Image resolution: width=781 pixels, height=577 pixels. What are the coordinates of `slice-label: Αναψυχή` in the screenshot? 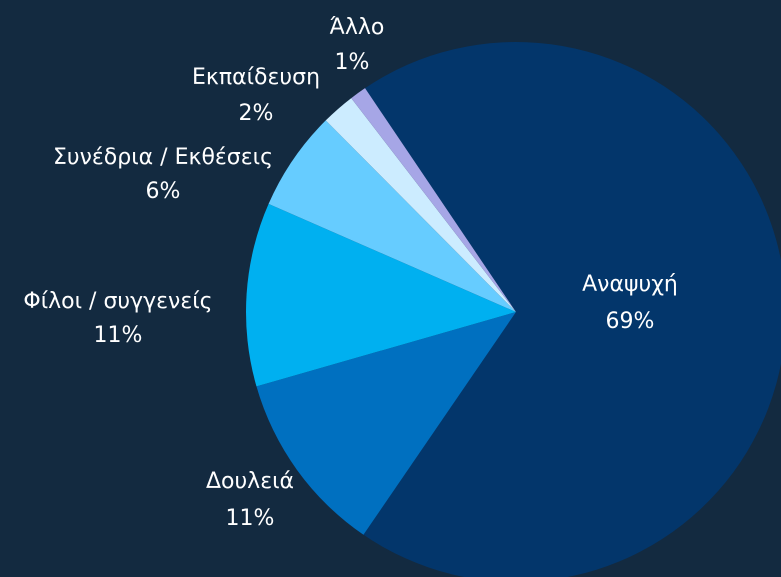 It's located at (630, 284).